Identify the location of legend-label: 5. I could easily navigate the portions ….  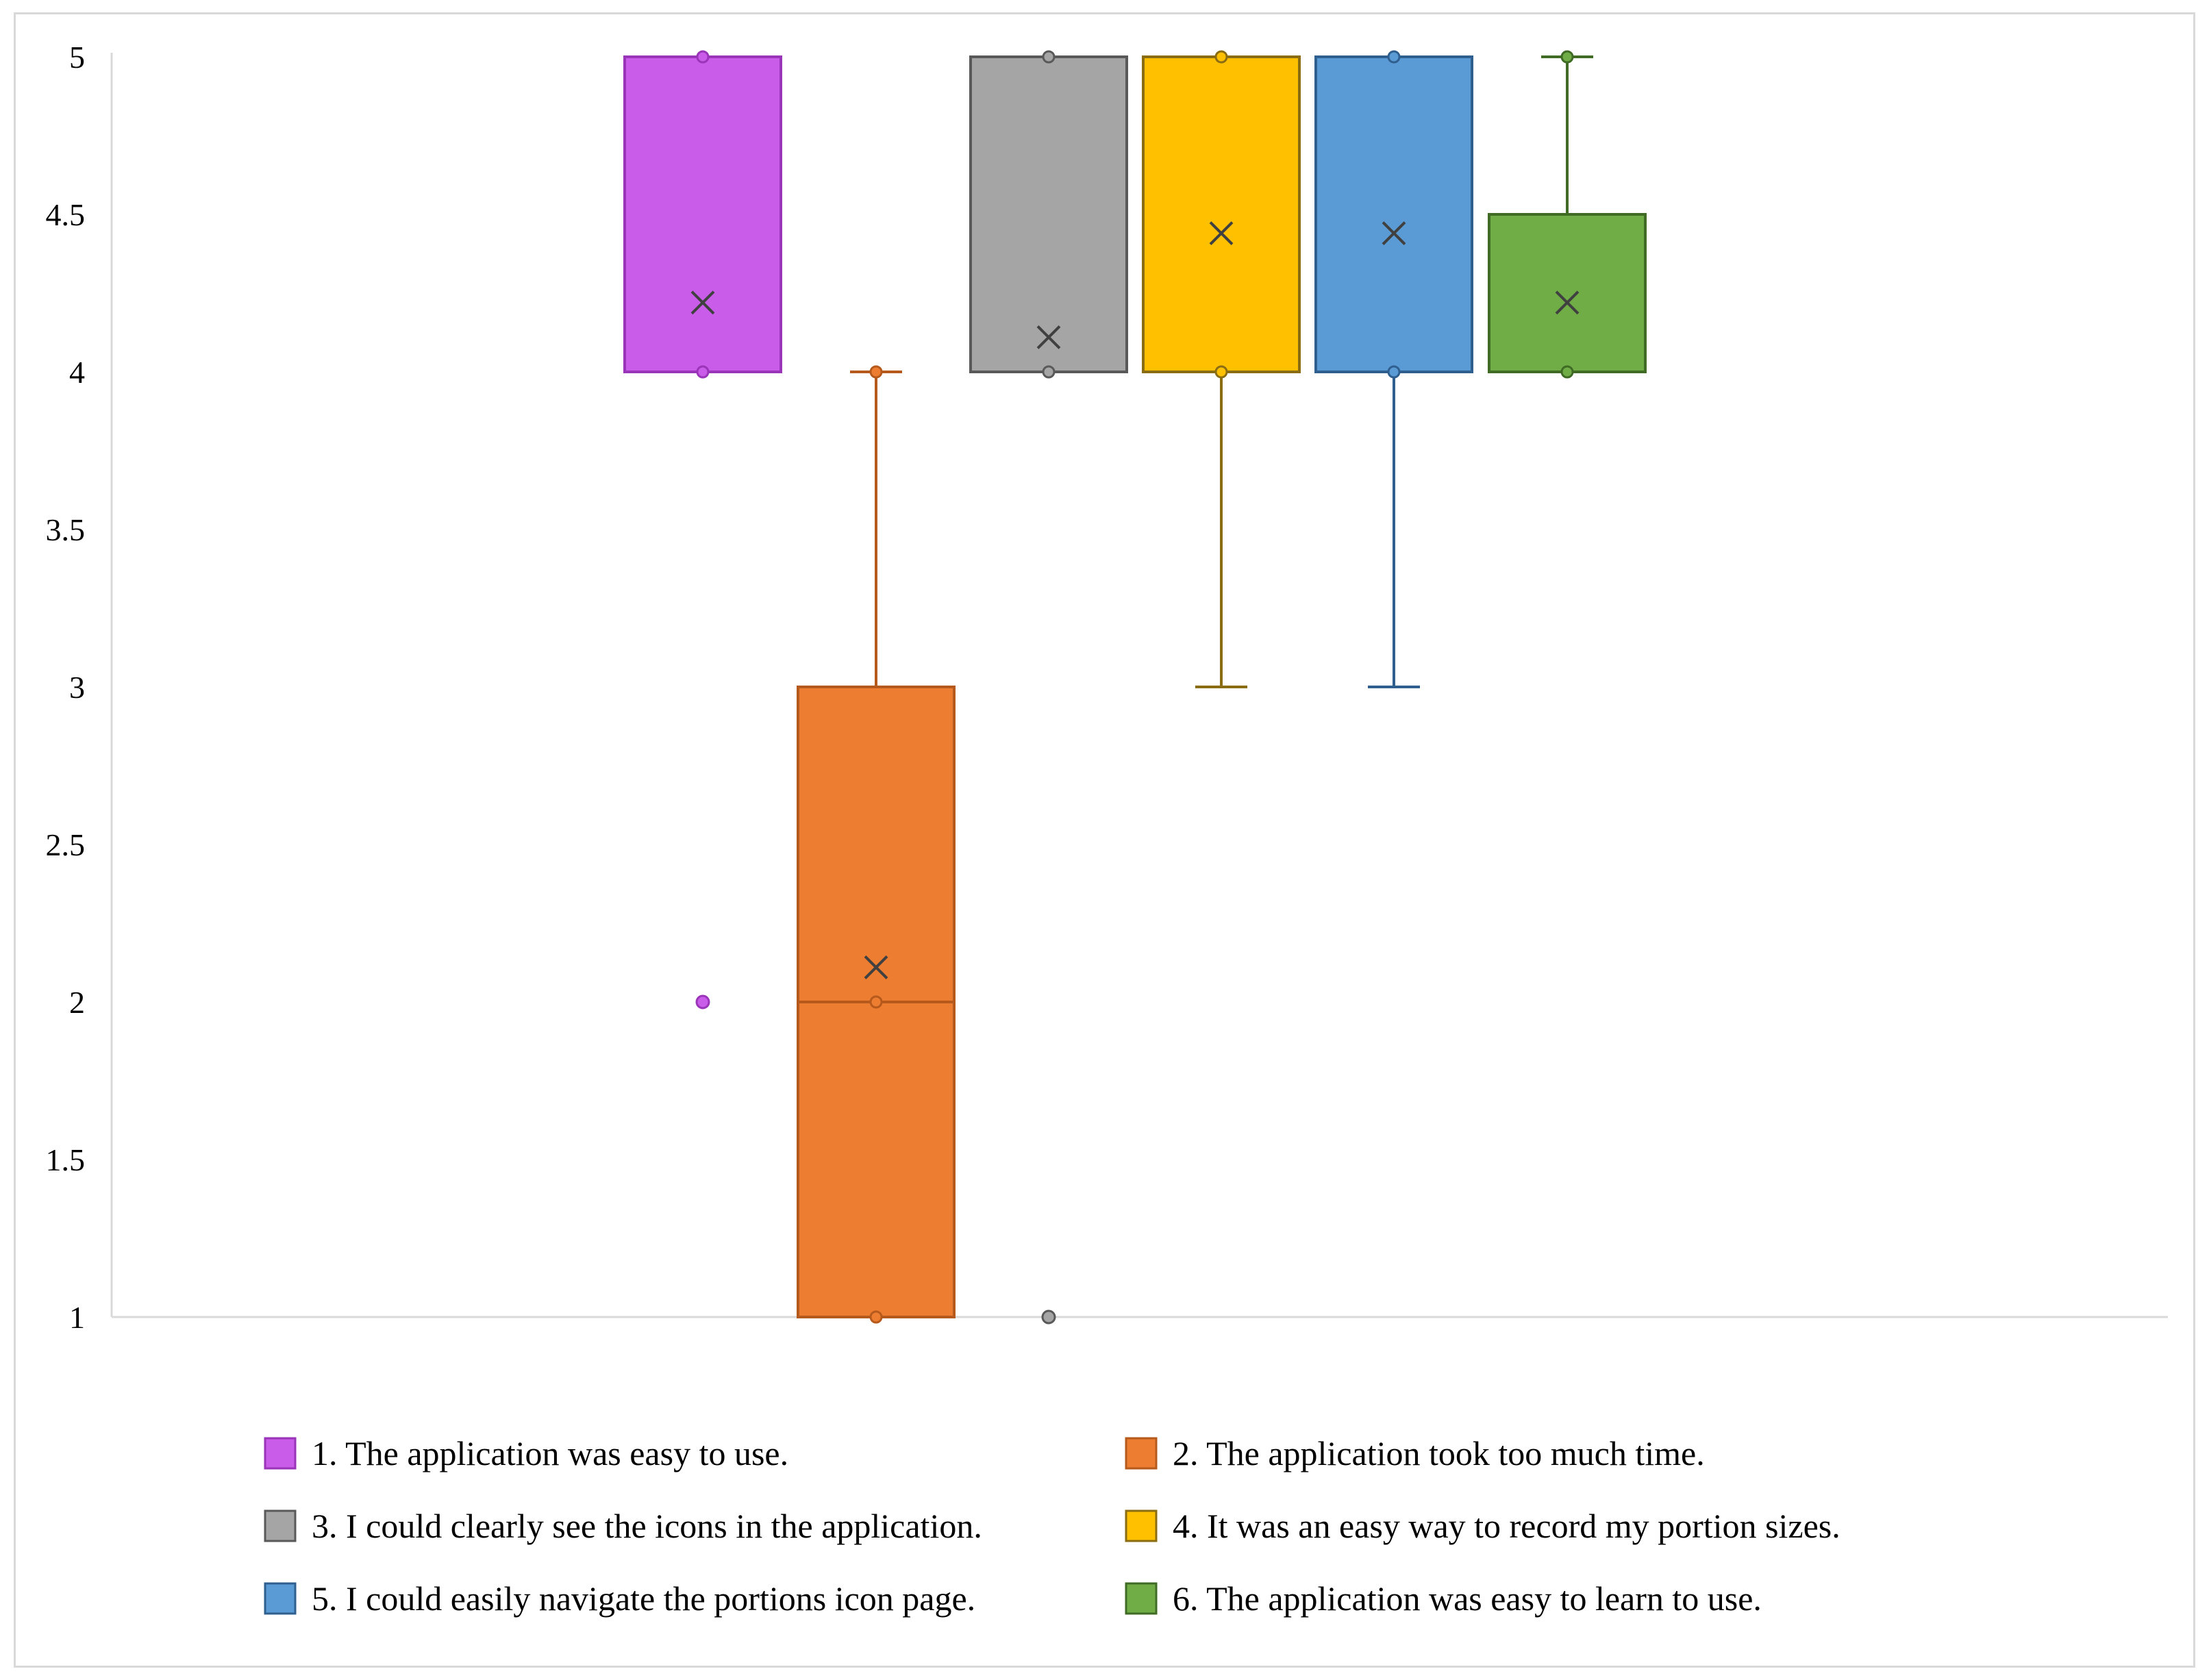
(644, 1598).